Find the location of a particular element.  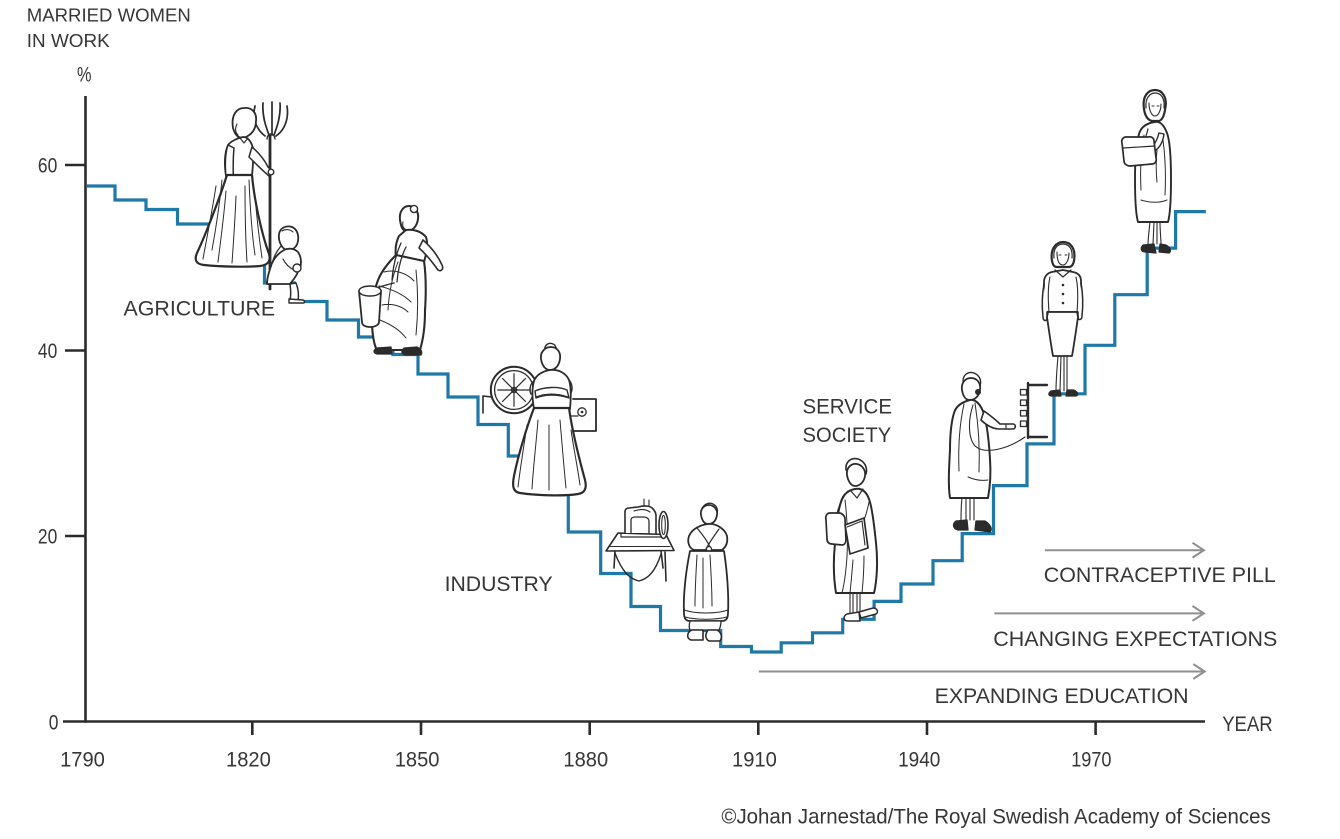

svg-text: SOCIETY is located at coordinates (847, 435).